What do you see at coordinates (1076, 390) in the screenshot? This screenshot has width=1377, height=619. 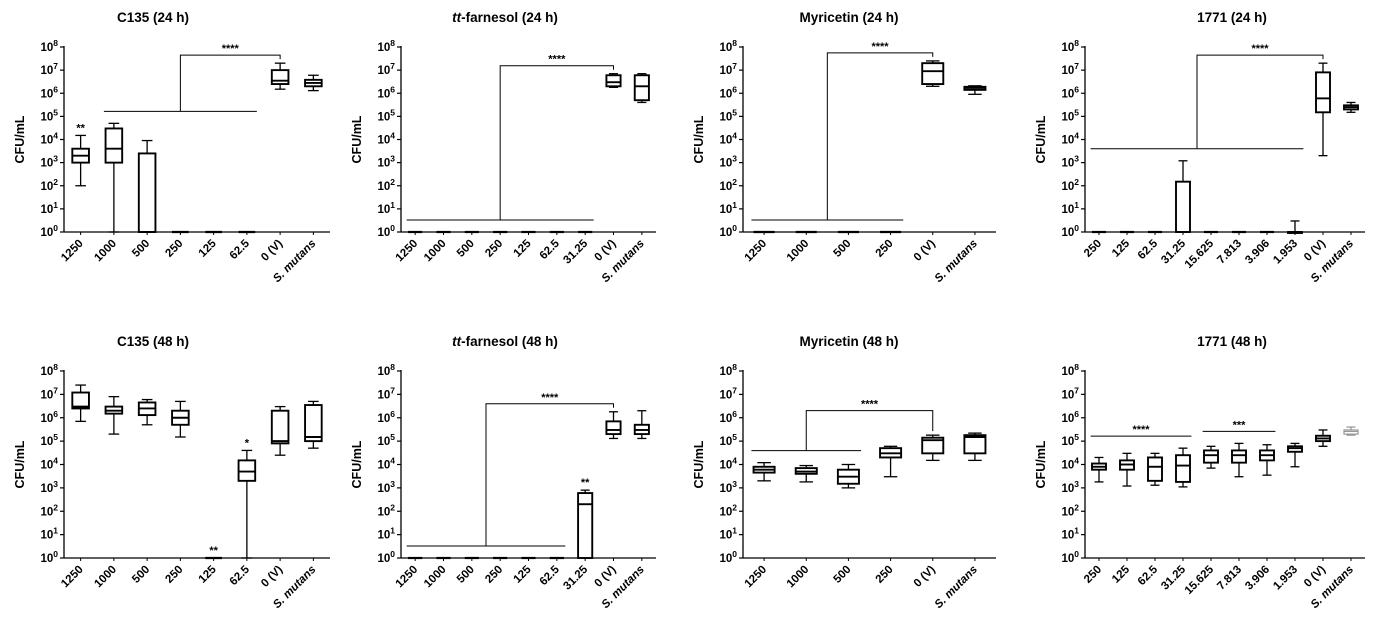 I see `tick-exponent: 7` at bounding box center [1076, 390].